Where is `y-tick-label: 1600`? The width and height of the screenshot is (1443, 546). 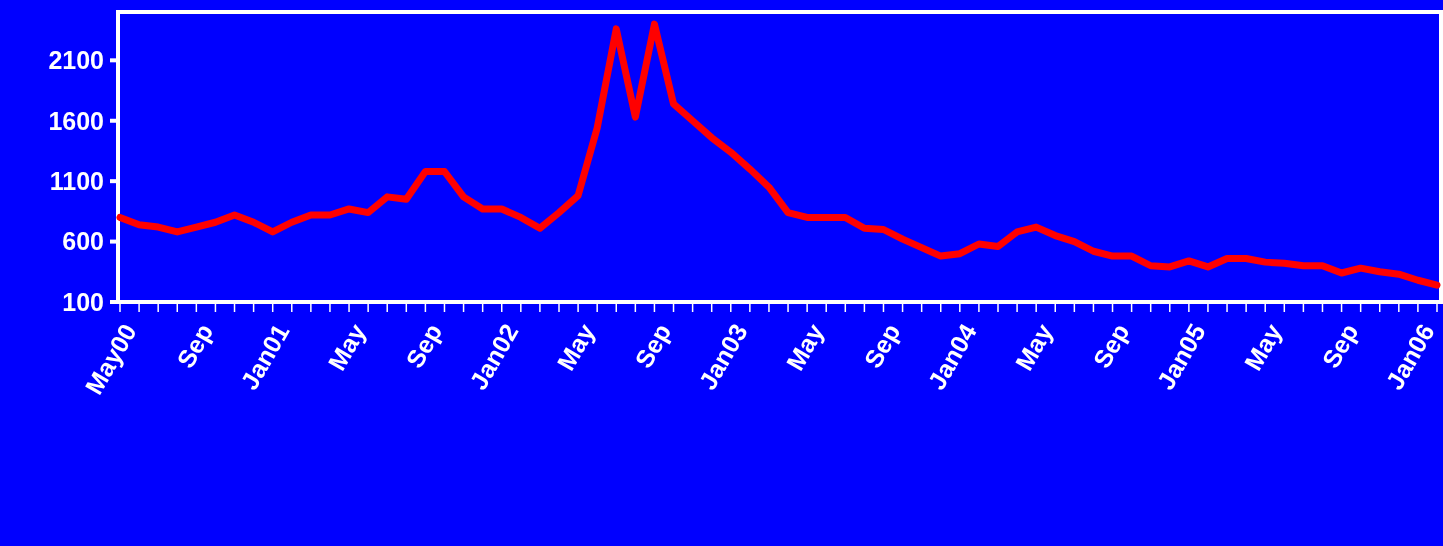 y-tick-label: 1600 is located at coordinates (76, 120).